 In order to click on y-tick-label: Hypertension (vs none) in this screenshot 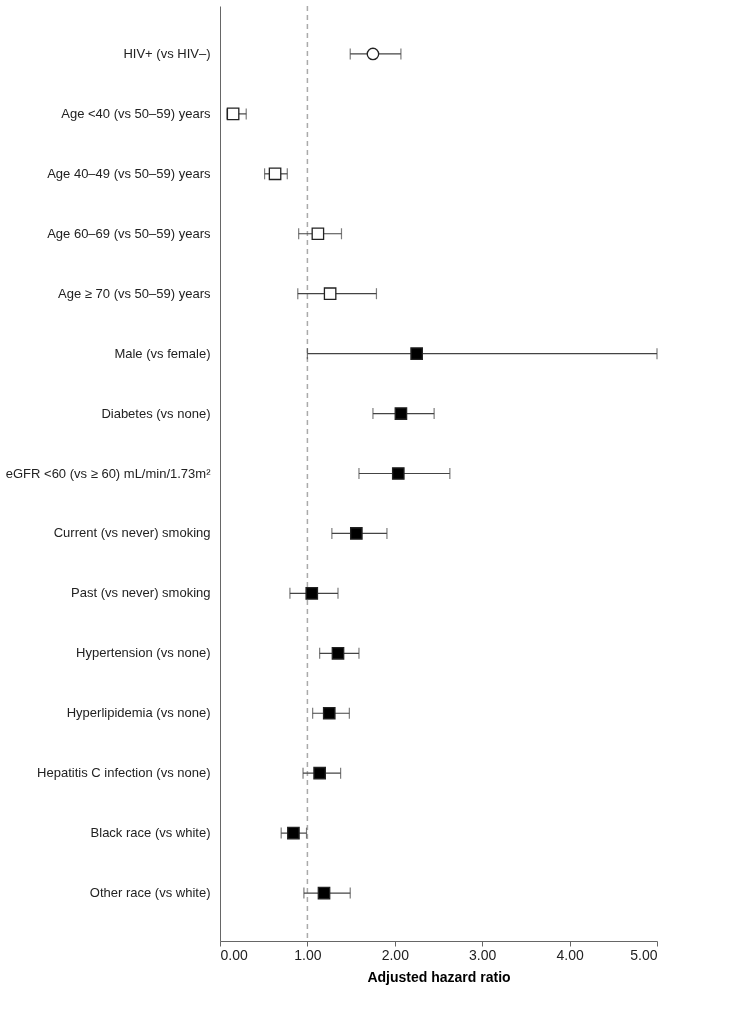, I will do `click(143, 653)`.